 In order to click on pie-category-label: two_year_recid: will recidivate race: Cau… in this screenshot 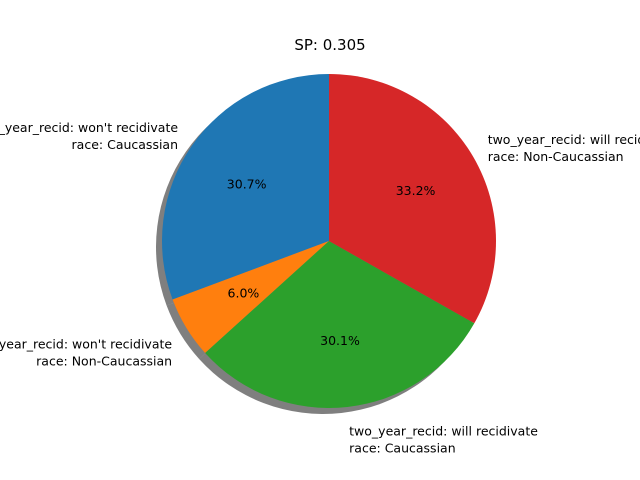, I will do `click(443, 440)`.